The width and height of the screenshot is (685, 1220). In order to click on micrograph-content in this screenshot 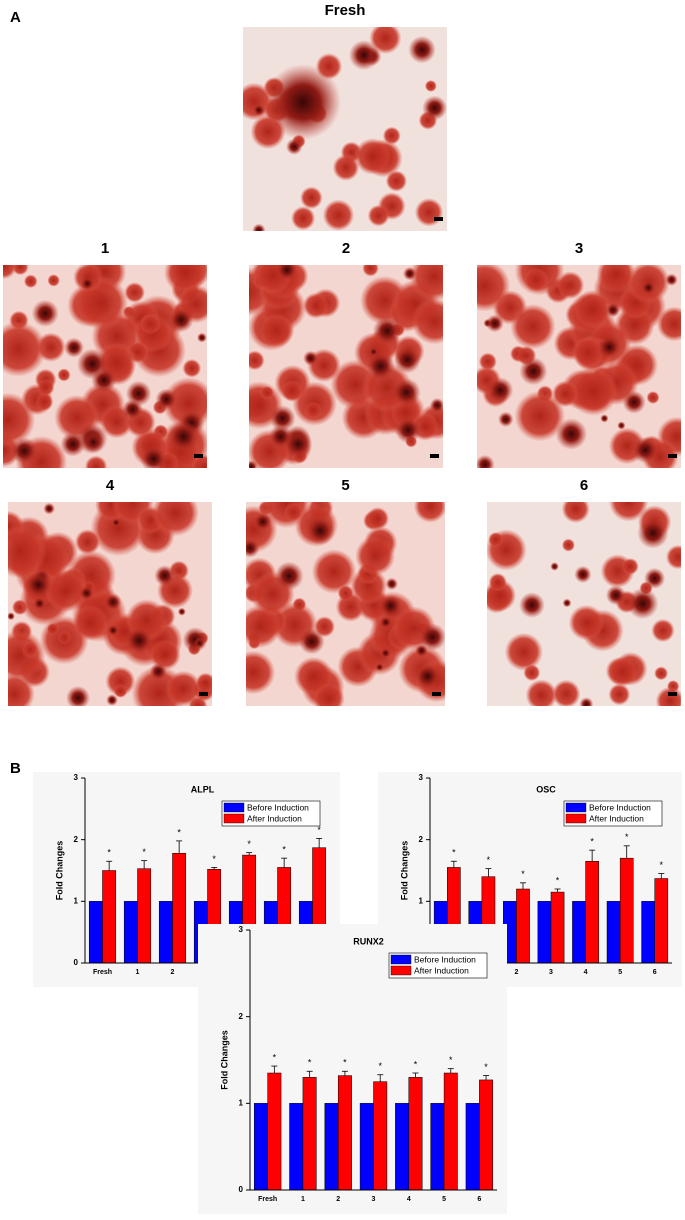, I will do `click(584, 604)`.